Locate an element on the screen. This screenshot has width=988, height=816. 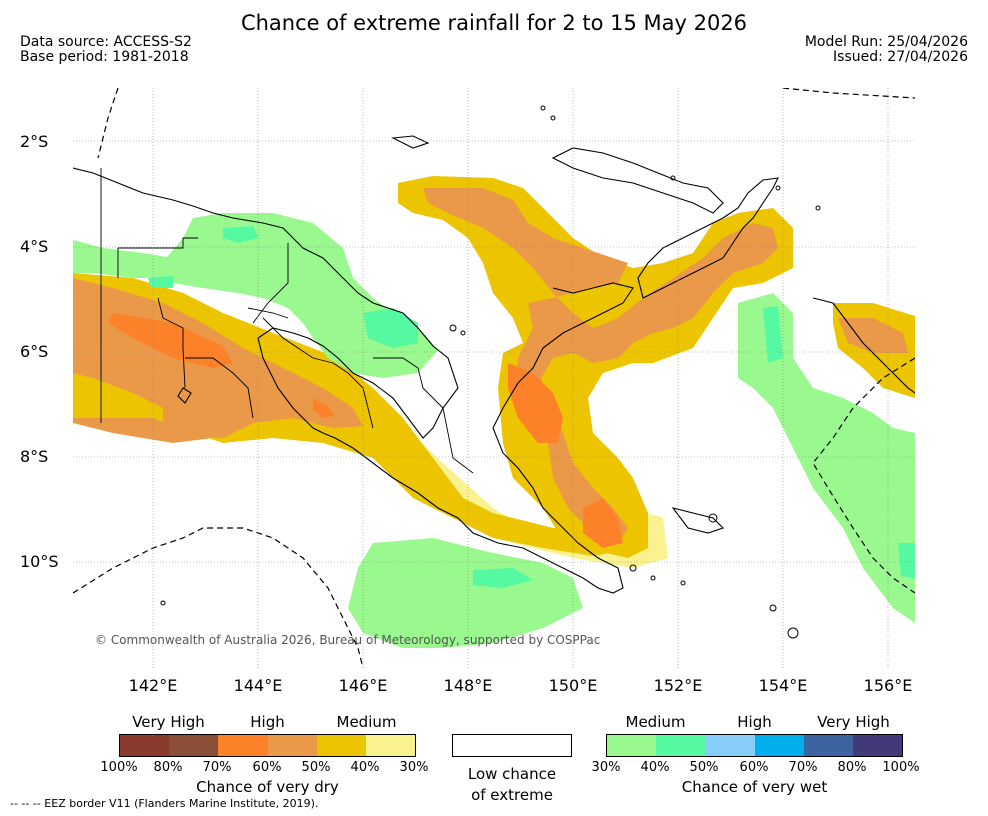
dry-tick: 50% is located at coordinates (316, 767).